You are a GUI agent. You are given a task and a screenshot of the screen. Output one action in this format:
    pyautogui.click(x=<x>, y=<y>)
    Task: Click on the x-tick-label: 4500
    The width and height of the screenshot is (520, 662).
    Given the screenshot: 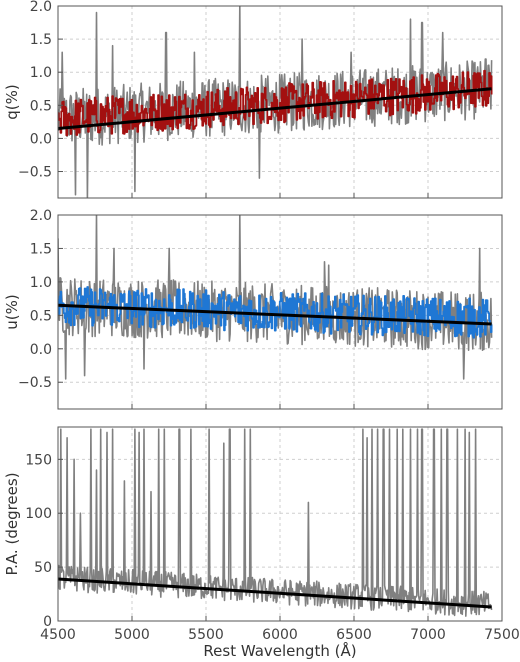 What is the action you would take?
    pyautogui.click(x=58, y=635)
    